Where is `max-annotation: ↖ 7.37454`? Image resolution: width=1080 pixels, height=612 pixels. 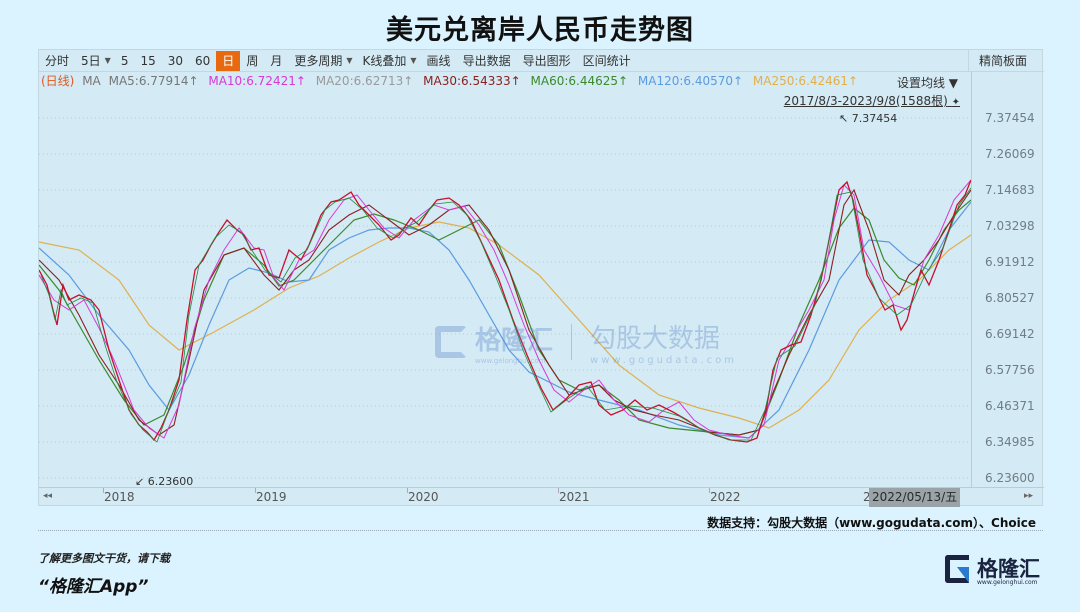
max-annotation: ↖ 7.37454 is located at coordinates (868, 118).